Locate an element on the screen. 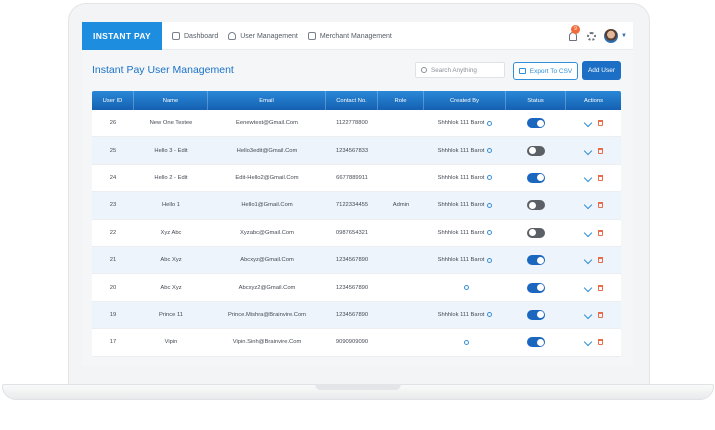 This screenshot has height=430, width=715. search-input: Search Anything is located at coordinates (460, 70).